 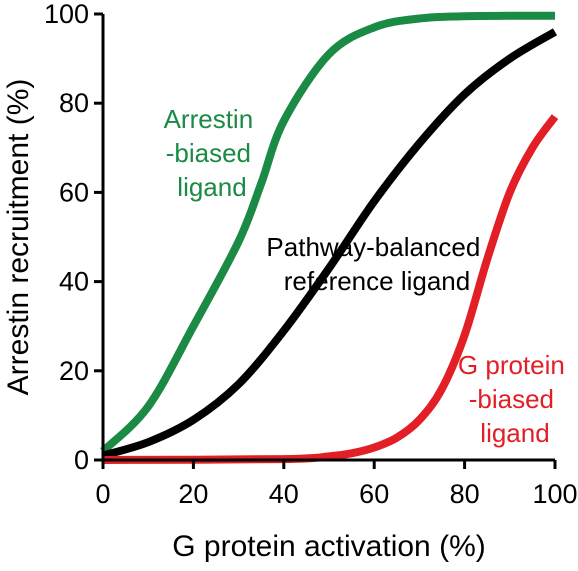 I want to click on x-tick-label-4: 80, so click(x=465, y=494).